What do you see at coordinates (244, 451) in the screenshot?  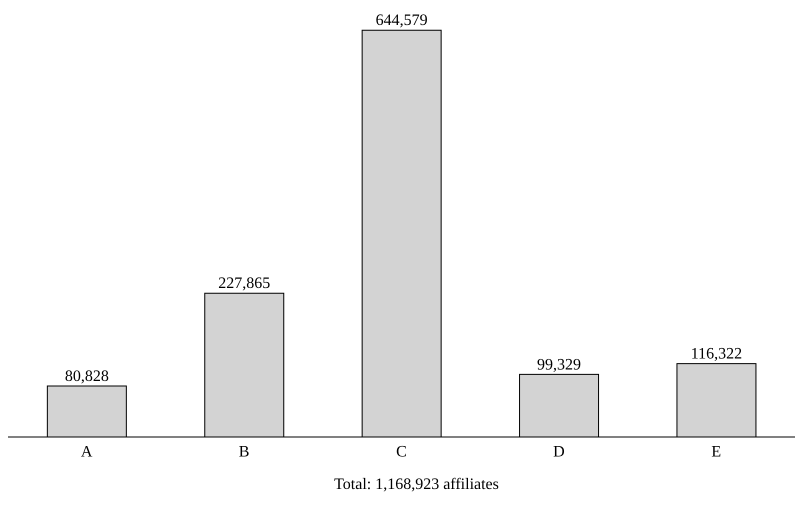 I see `x-tick-label: B` at bounding box center [244, 451].